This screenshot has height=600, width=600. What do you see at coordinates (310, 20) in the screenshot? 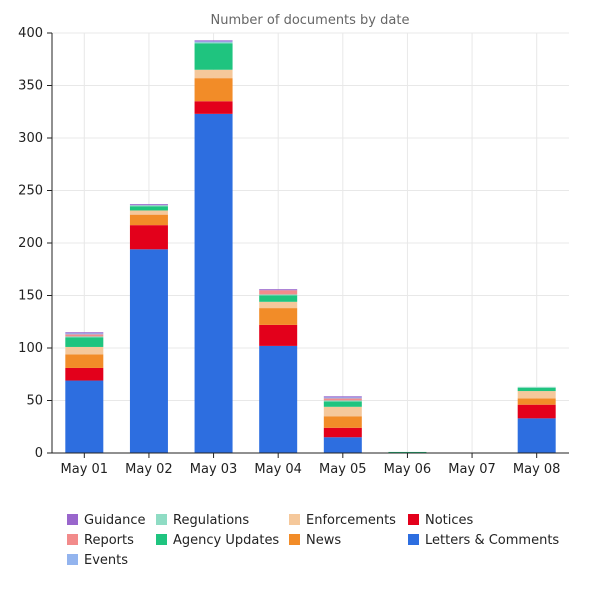
I see `chart-title: Number of documents by date` at bounding box center [310, 20].